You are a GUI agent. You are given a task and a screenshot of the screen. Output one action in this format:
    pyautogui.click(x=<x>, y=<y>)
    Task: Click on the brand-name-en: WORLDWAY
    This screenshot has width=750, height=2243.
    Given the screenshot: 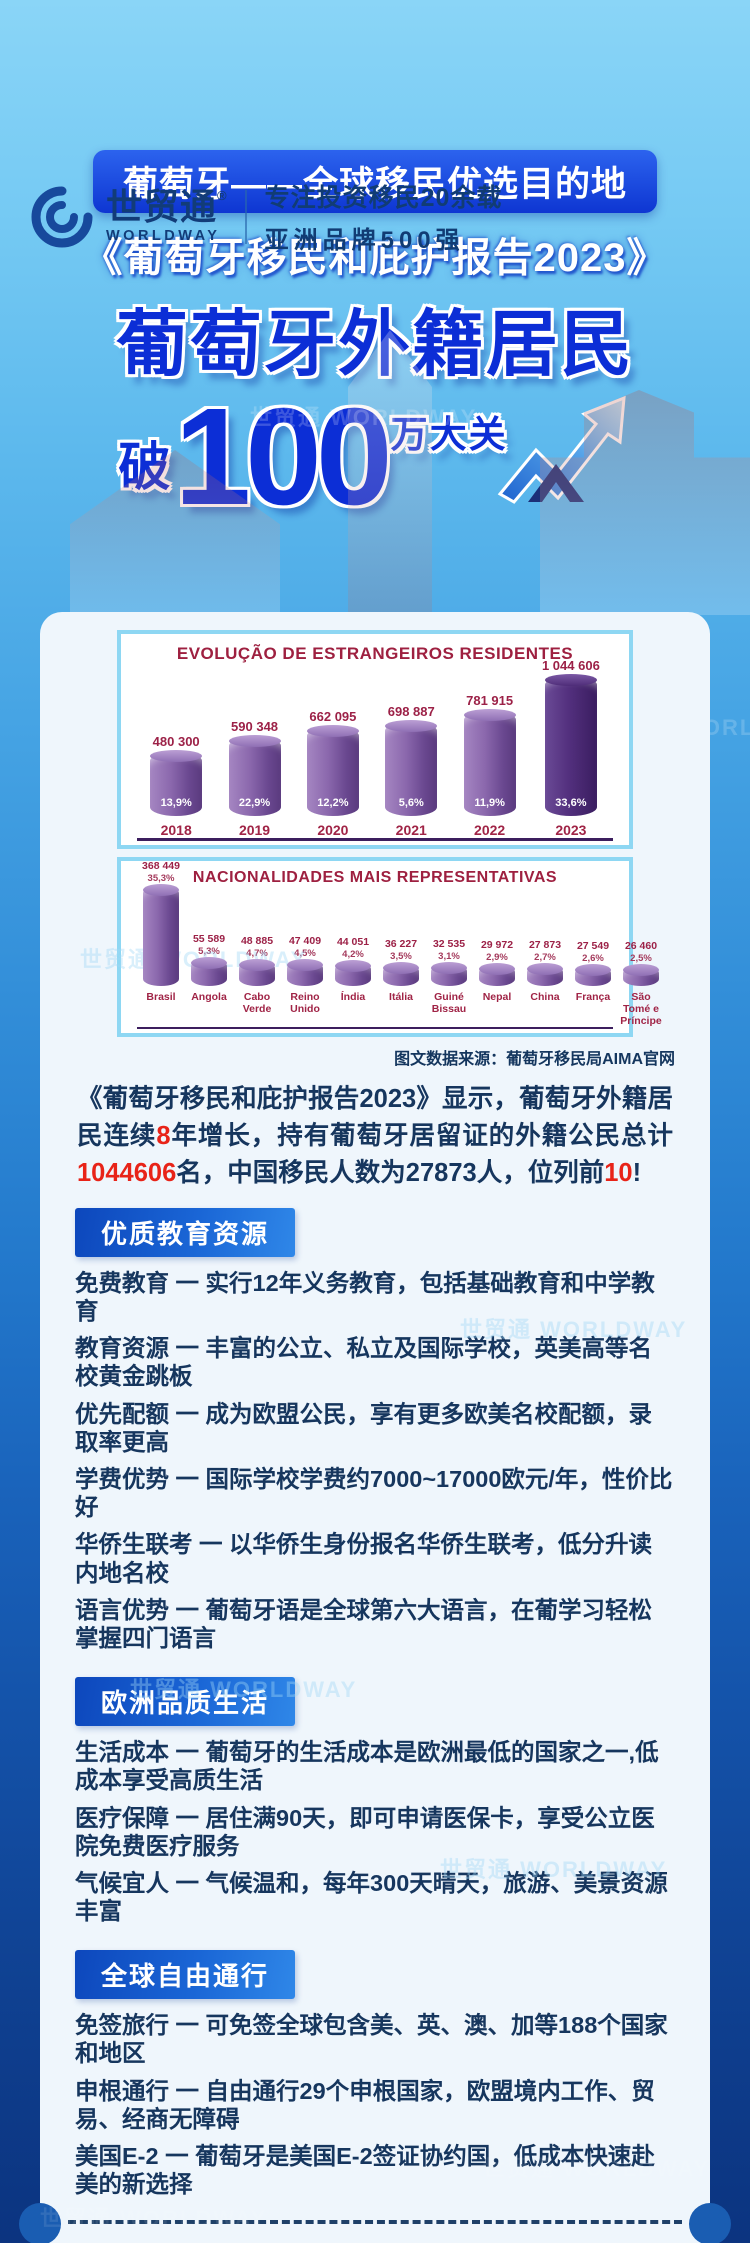 What is the action you would take?
    pyautogui.click(x=163, y=236)
    